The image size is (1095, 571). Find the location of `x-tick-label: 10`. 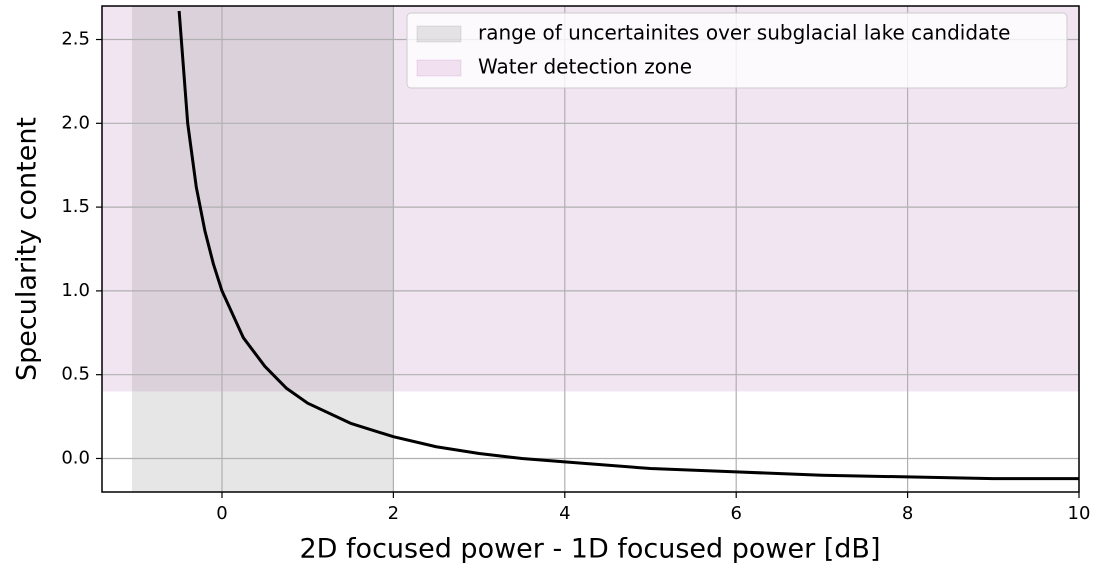

x-tick-label: 10 is located at coordinates (1079, 513).